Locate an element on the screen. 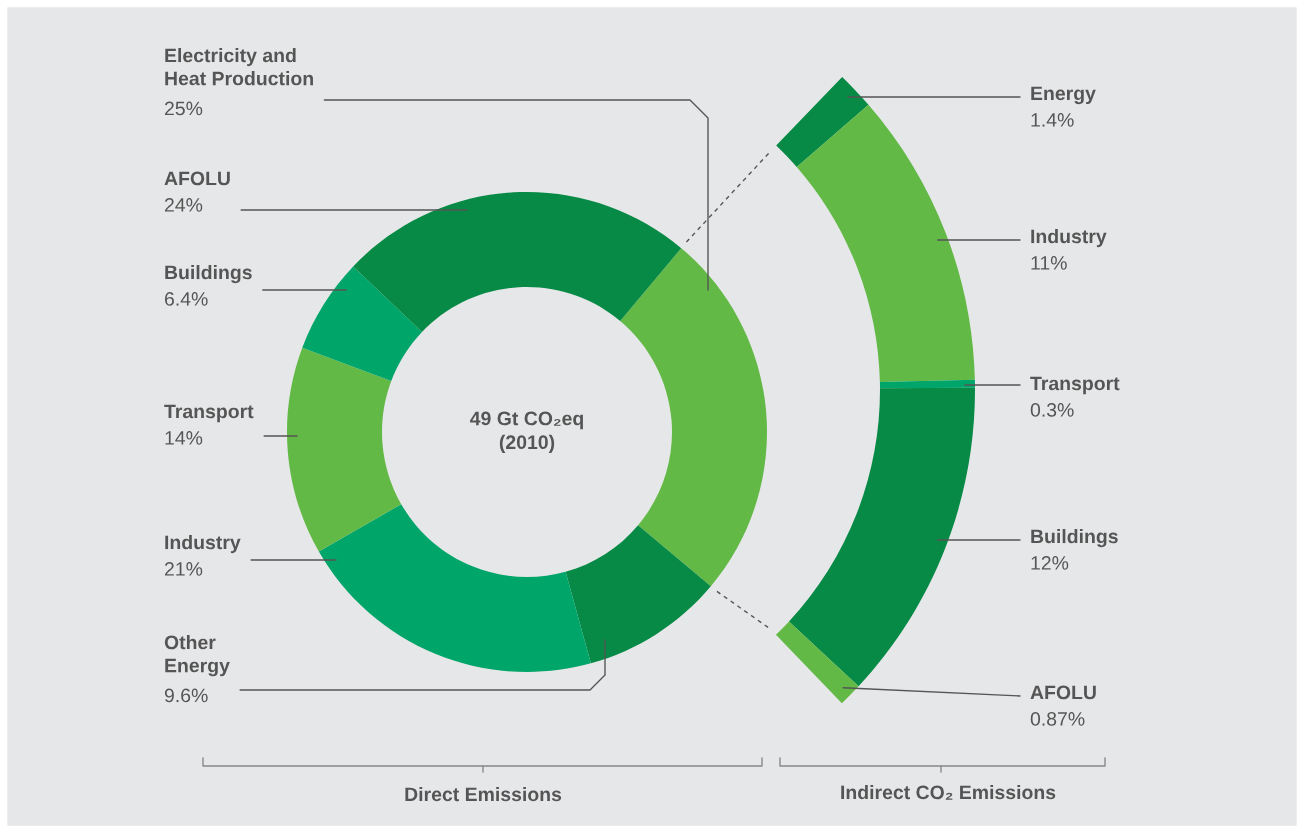 Image resolution: width=1304 pixels, height=833 pixels. data-label: 12% is located at coordinates (1050, 563).